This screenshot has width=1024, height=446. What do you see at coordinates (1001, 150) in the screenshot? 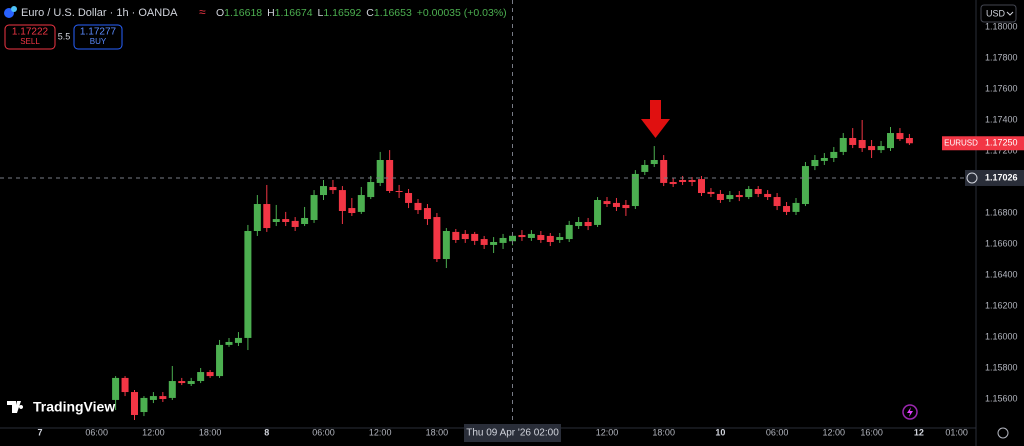
I see `y-tick-label: 1.17200` at bounding box center [1001, 150].